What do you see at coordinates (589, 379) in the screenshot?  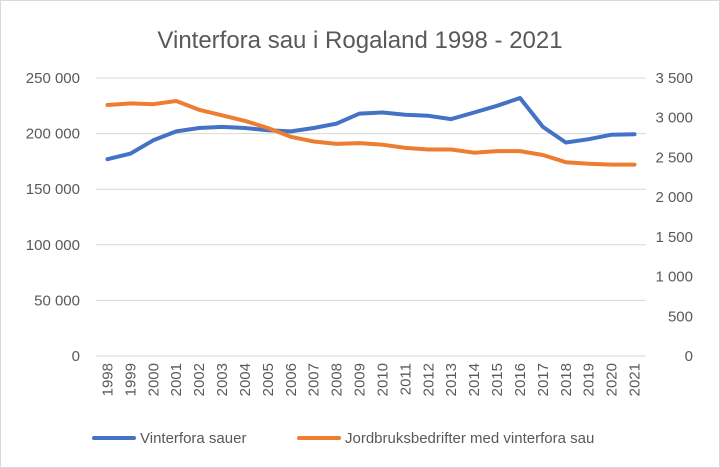 I see `x-tick-label: 2019` at bounding box center [589, 379].